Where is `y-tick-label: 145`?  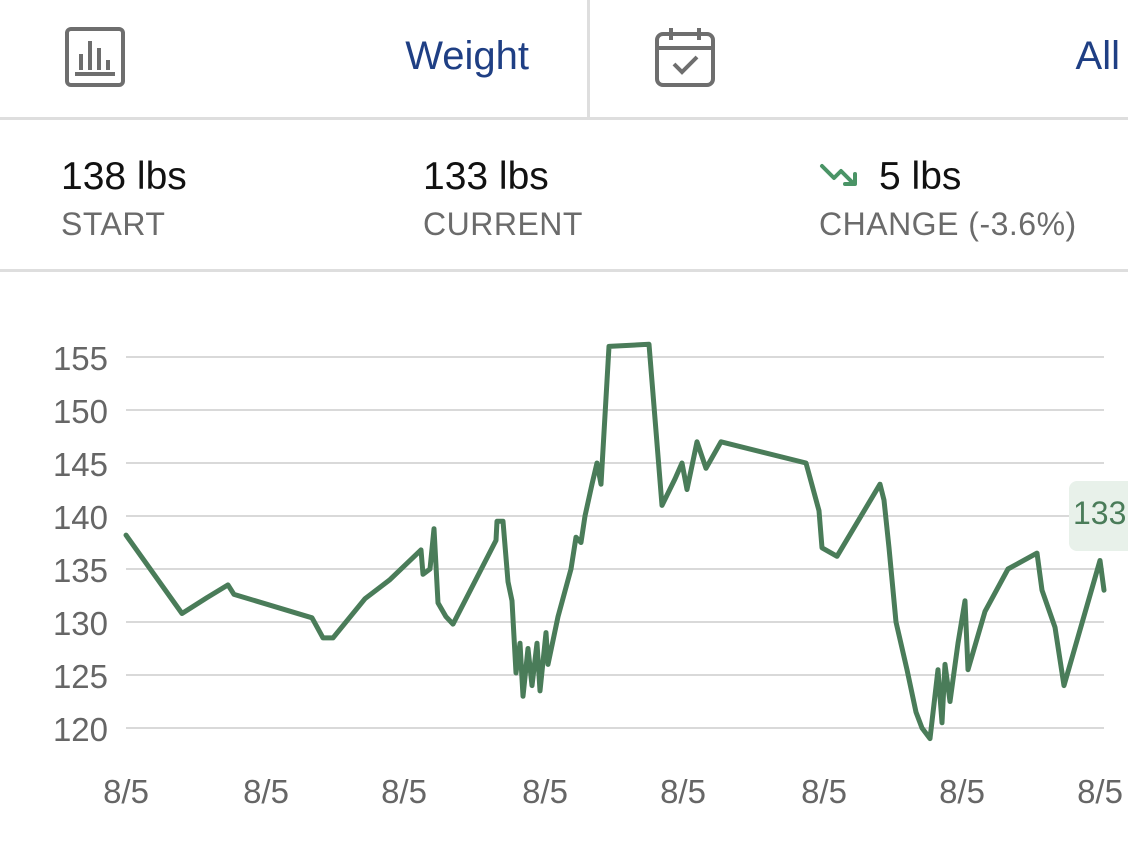 y-tick-label: 145 is located at coordinates (80, 464).